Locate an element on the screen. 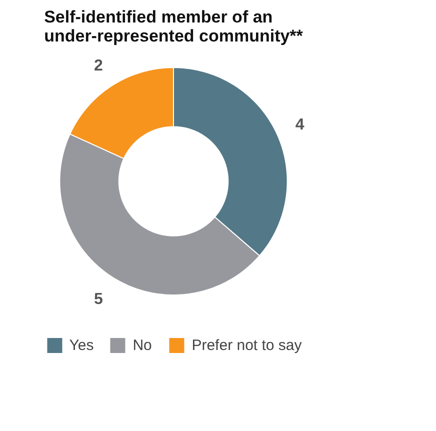  chart-title: Self-identified member of an under-represented community** is located at coordinates (174, 27).